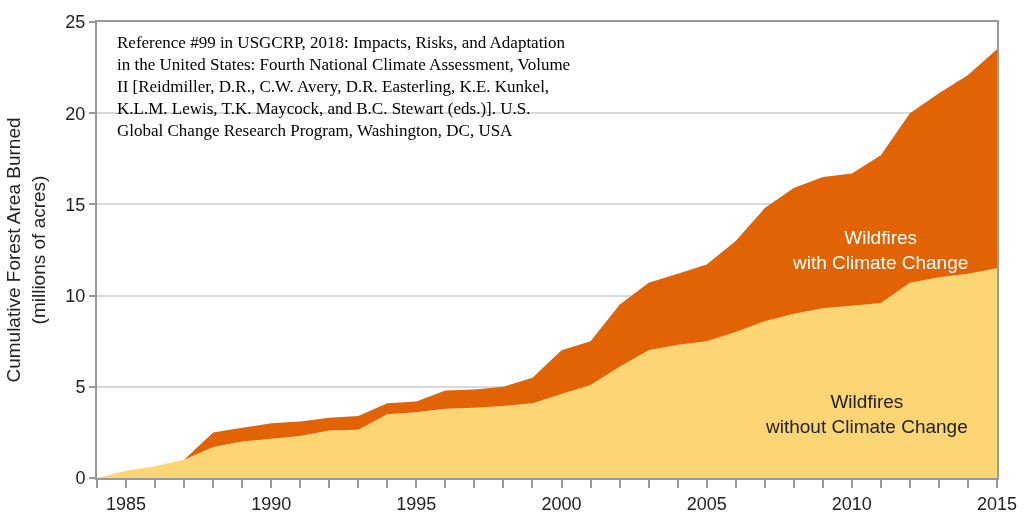  What do you see at coordinates (80, 478) in the screenshot?
I see `y-tick-label: 0` at bounding box center [80, 478].